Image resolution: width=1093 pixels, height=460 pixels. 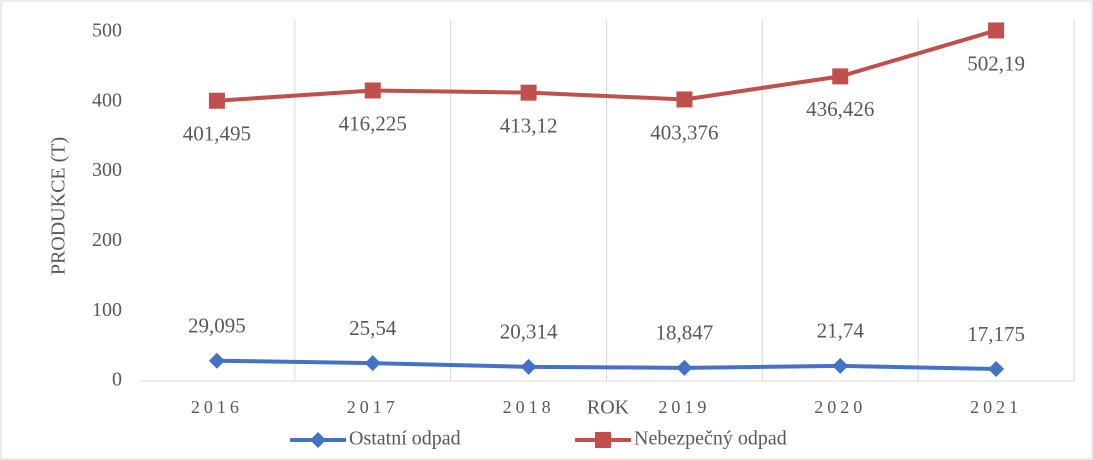 I want to click on x-tick-label: 2020, so click(x=840, y=407).